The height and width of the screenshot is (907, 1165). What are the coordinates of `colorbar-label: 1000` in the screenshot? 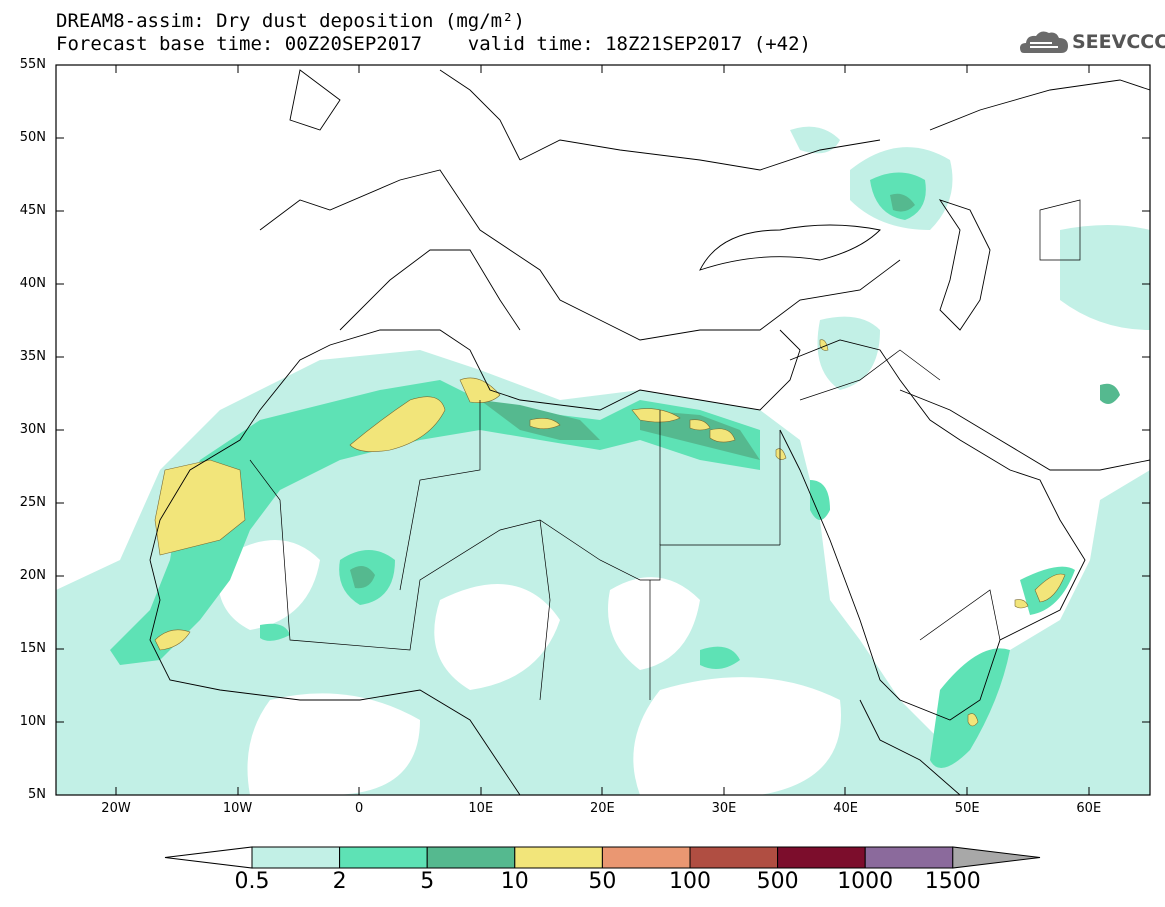 It's located at (865, 881).